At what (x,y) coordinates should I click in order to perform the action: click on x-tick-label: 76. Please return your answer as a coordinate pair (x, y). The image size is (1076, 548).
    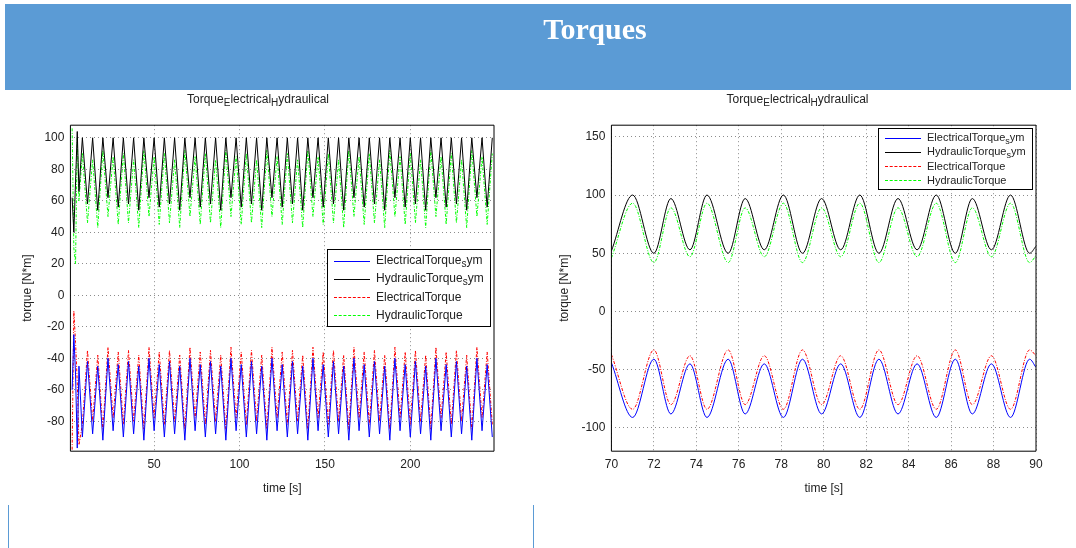
    Looking at the image, I should click on (739, 463).